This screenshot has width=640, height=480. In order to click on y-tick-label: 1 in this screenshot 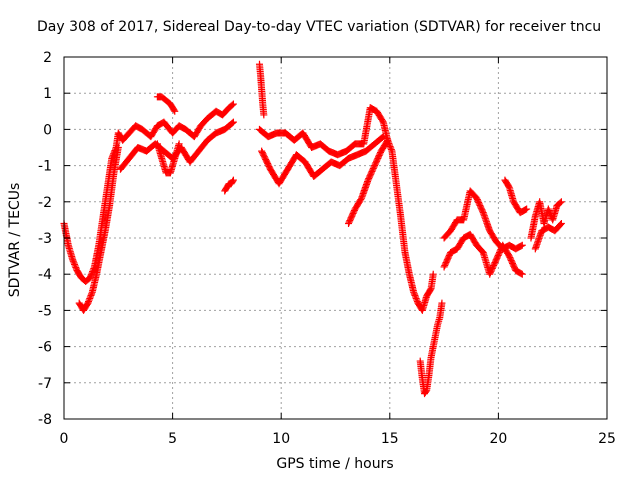, I will do `click(47, 94)`.